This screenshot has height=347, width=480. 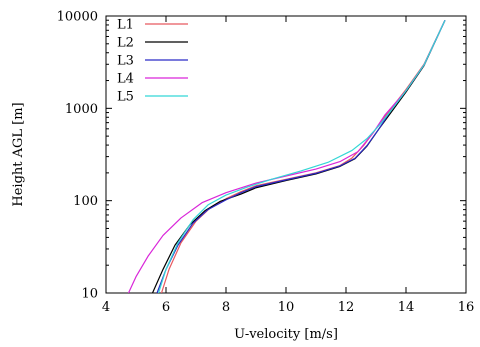 I want to click on legend-label-l4: L4, so click(x=125, y=79).